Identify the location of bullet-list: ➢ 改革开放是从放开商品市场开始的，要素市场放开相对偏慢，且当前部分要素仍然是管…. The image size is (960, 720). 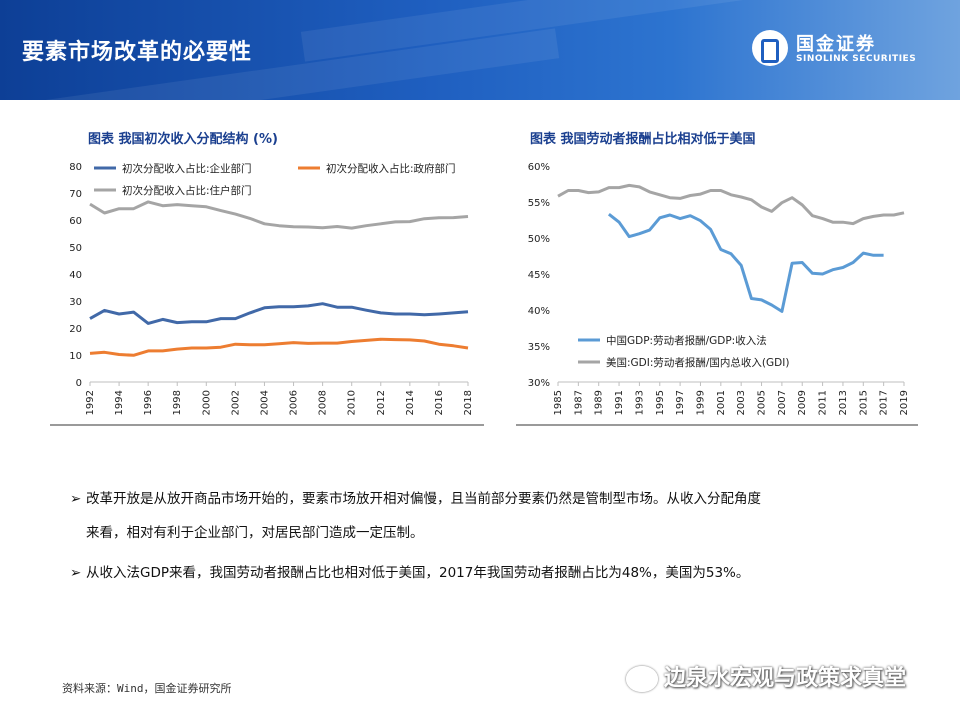
(490, 536).